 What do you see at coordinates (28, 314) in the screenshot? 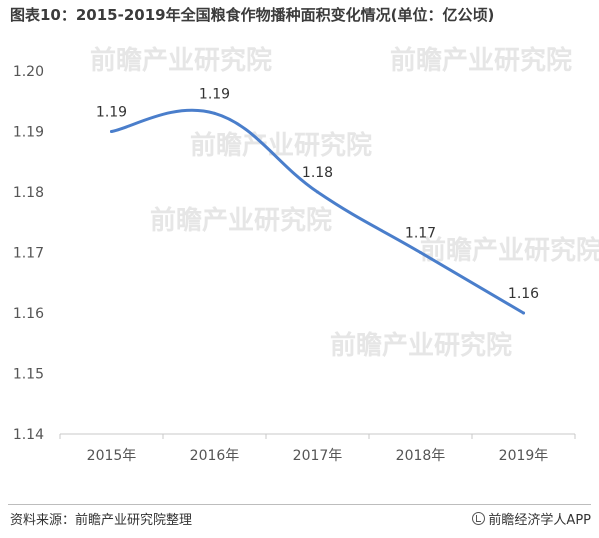
I see `y-tick-label: 1.16` at bounding box center [28, 314].